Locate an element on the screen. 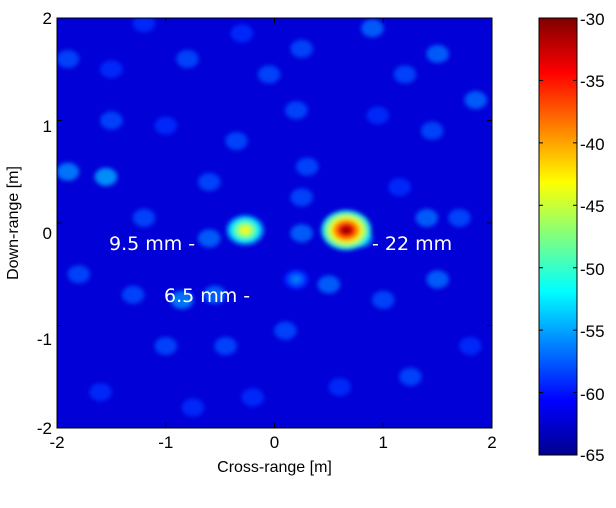  colorbar-tick-label: -30 is located at coordinates (592, 19).